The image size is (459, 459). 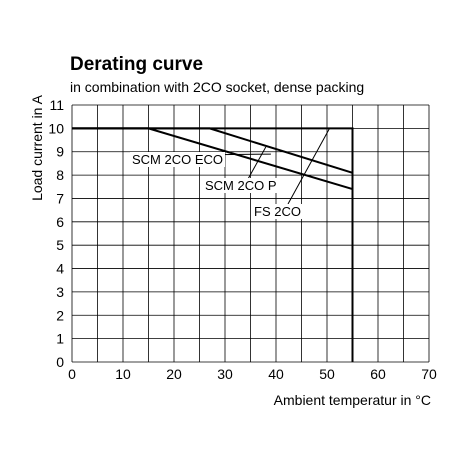 What do you see at coordinates (123, 374) in the screenshot?
I see `x-tick-label: 10` at bounding box center [123, 374].